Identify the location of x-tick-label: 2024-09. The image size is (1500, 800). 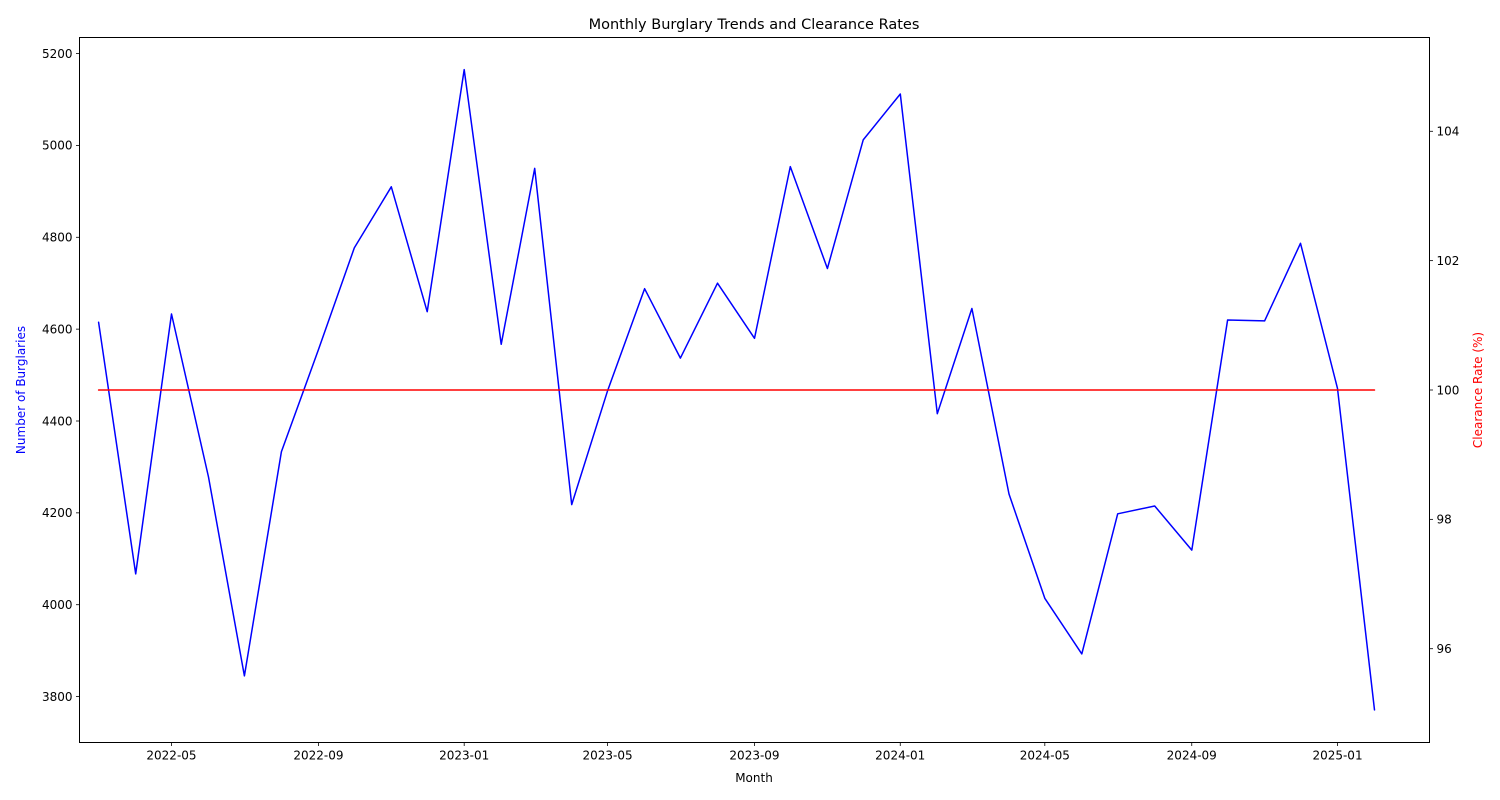
(1192, 756).